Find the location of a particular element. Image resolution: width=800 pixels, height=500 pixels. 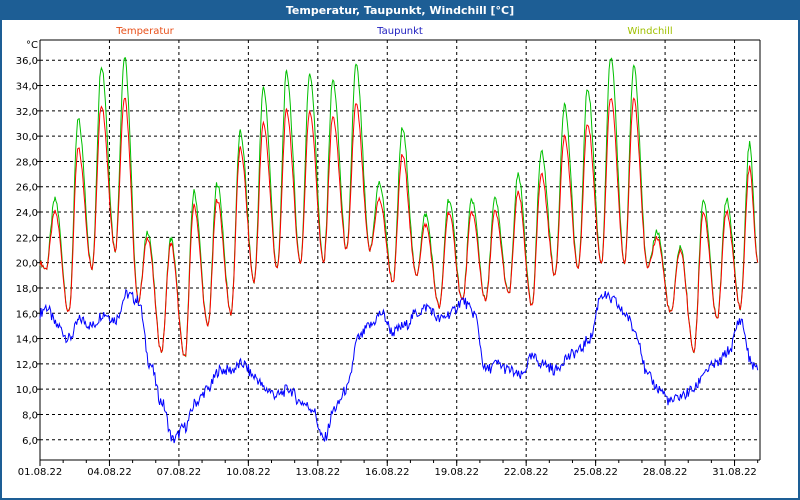

legend-temperatur: Temperatur is located at coordinates (144, 31).